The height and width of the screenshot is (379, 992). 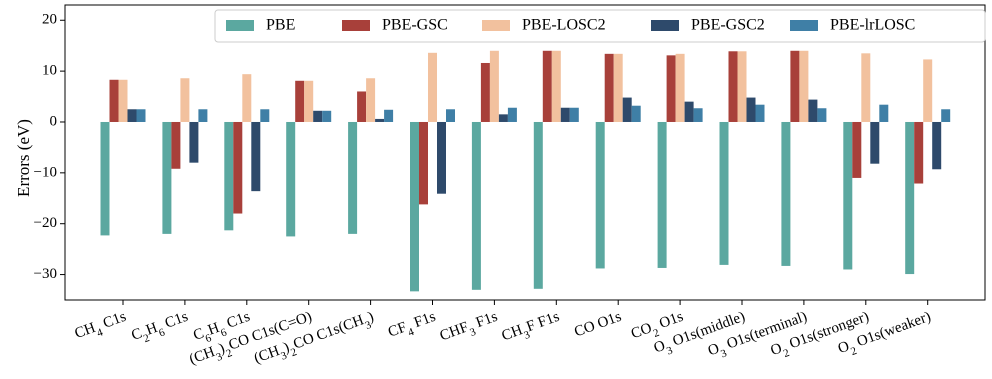 I want to click on x-tick-label: C2H6 C1s, so click(x=160, y=329).